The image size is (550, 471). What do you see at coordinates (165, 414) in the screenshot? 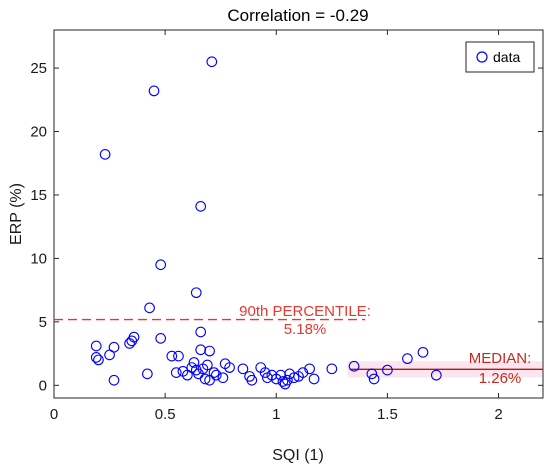
I see `x-tick-label: 0.5` at bounding box center [165, 414].